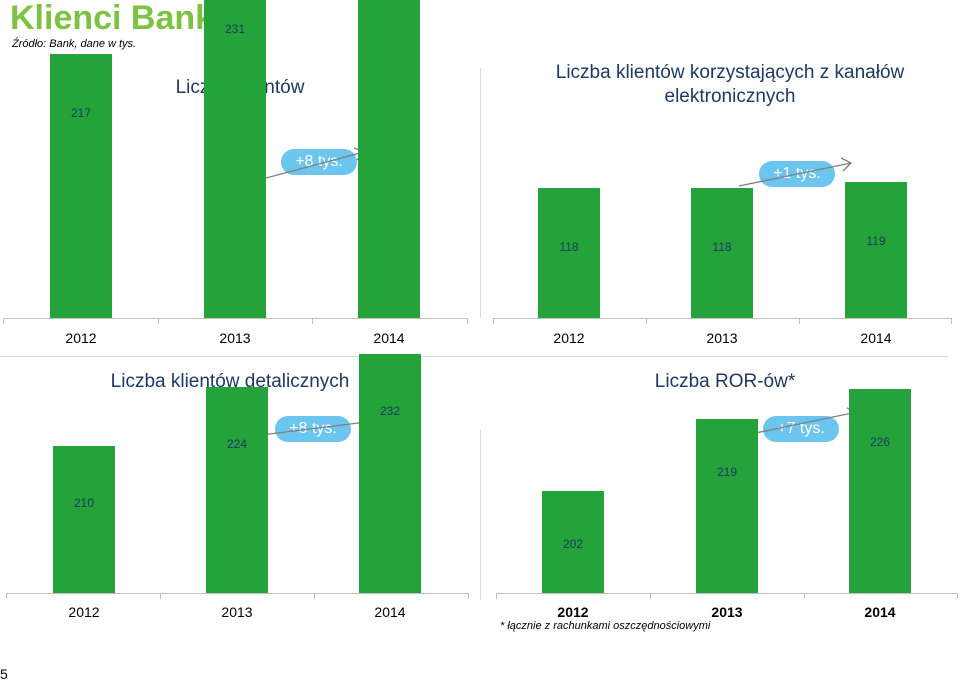 This screenshot has height=683, width=960. I want to click on bar-value-label: 202, so click(573, 544).